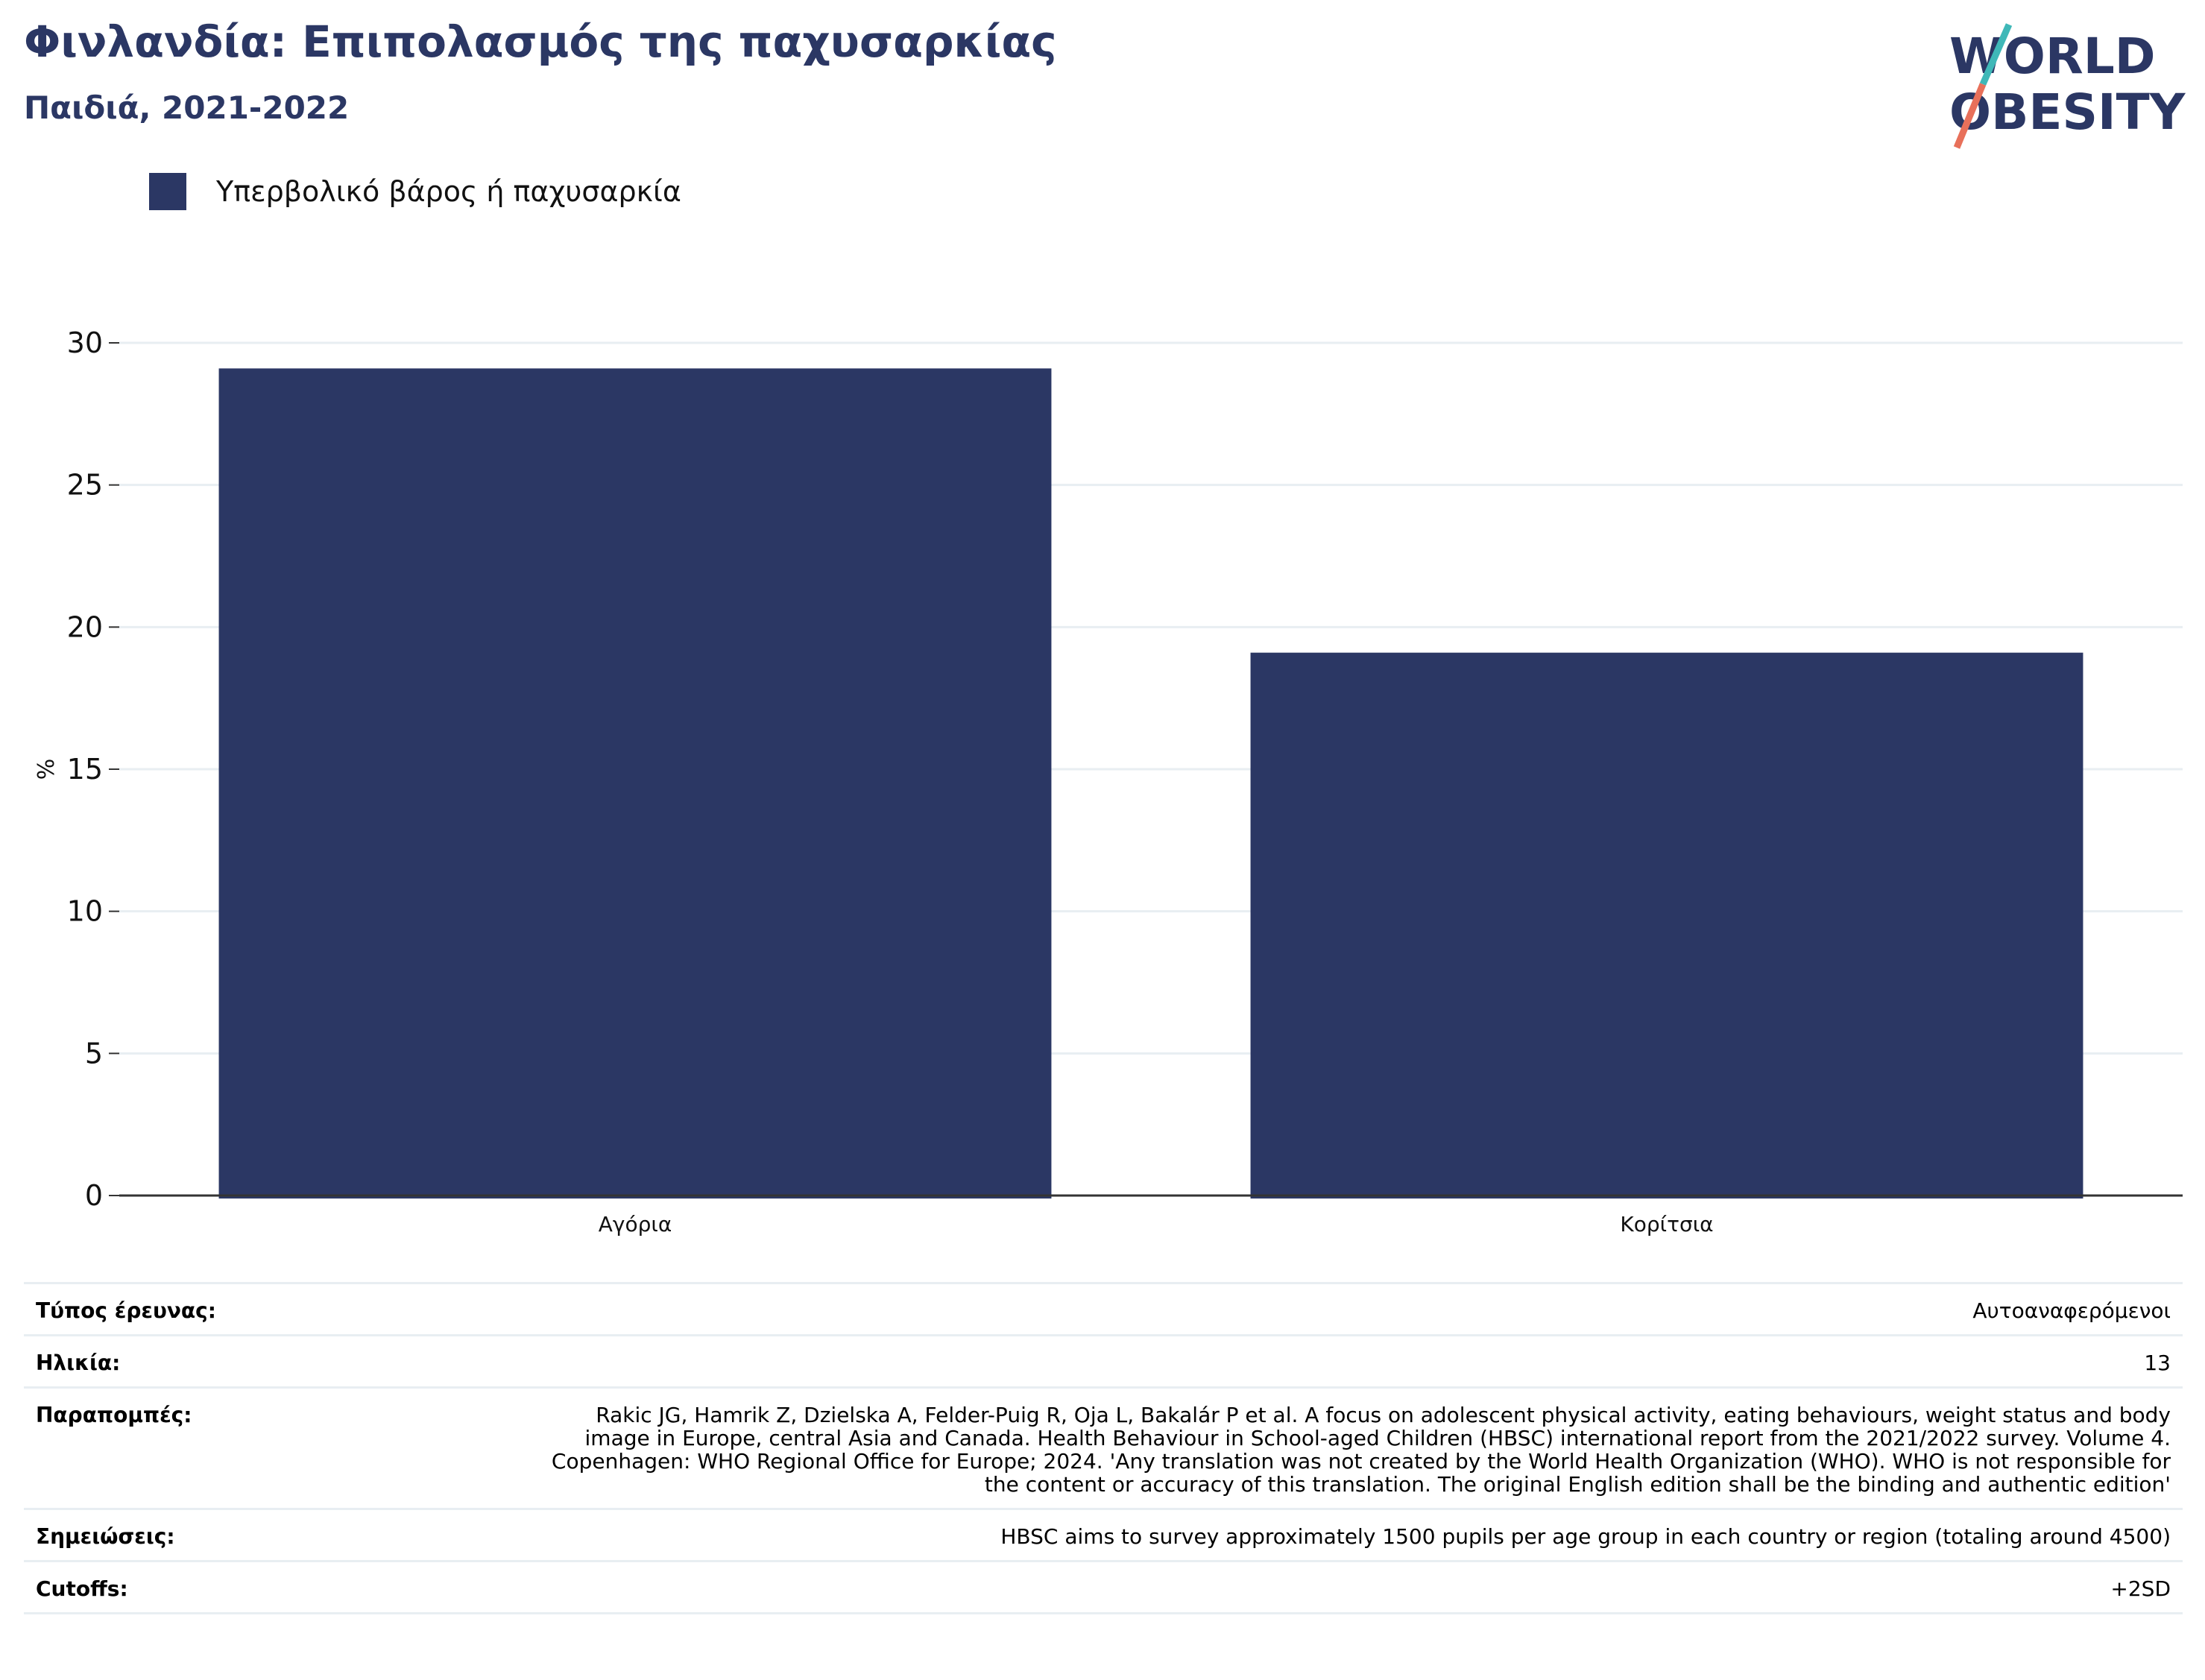 This screenshot has width=2205, height=1680. Describe the element at coordinates (448, 191) in the screenshot. I see `legend-label: Υπερβολικό βάρος ή παχυσαρκία` at that location.